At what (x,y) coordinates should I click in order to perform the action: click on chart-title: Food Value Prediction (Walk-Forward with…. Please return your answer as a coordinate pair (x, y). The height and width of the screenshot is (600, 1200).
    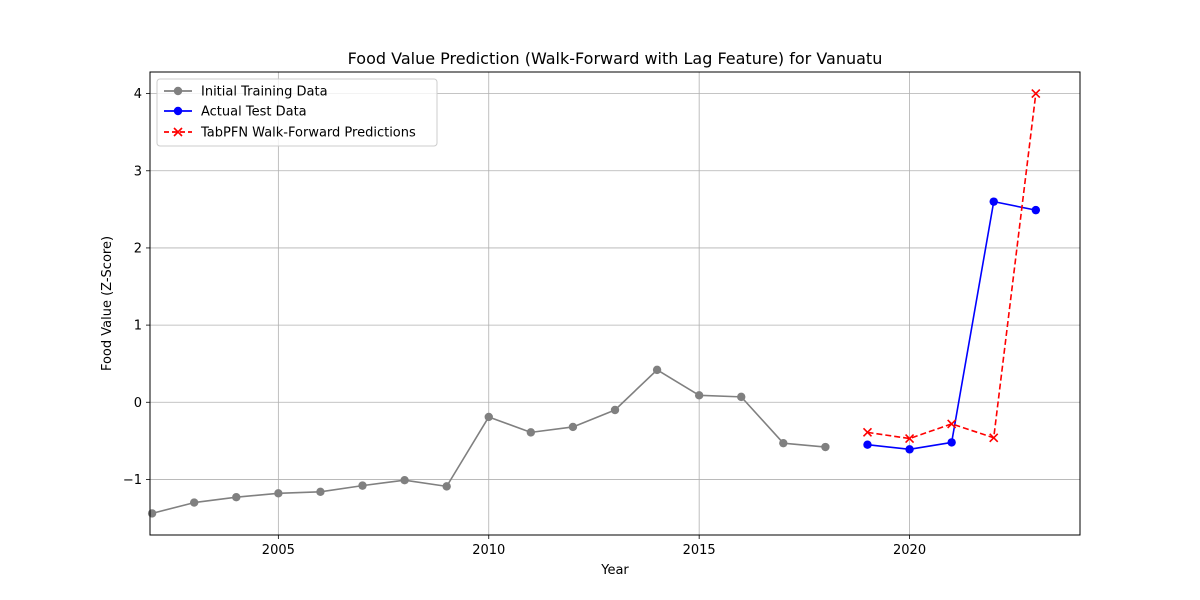
    Looking at the image, I should click on (615, 58).